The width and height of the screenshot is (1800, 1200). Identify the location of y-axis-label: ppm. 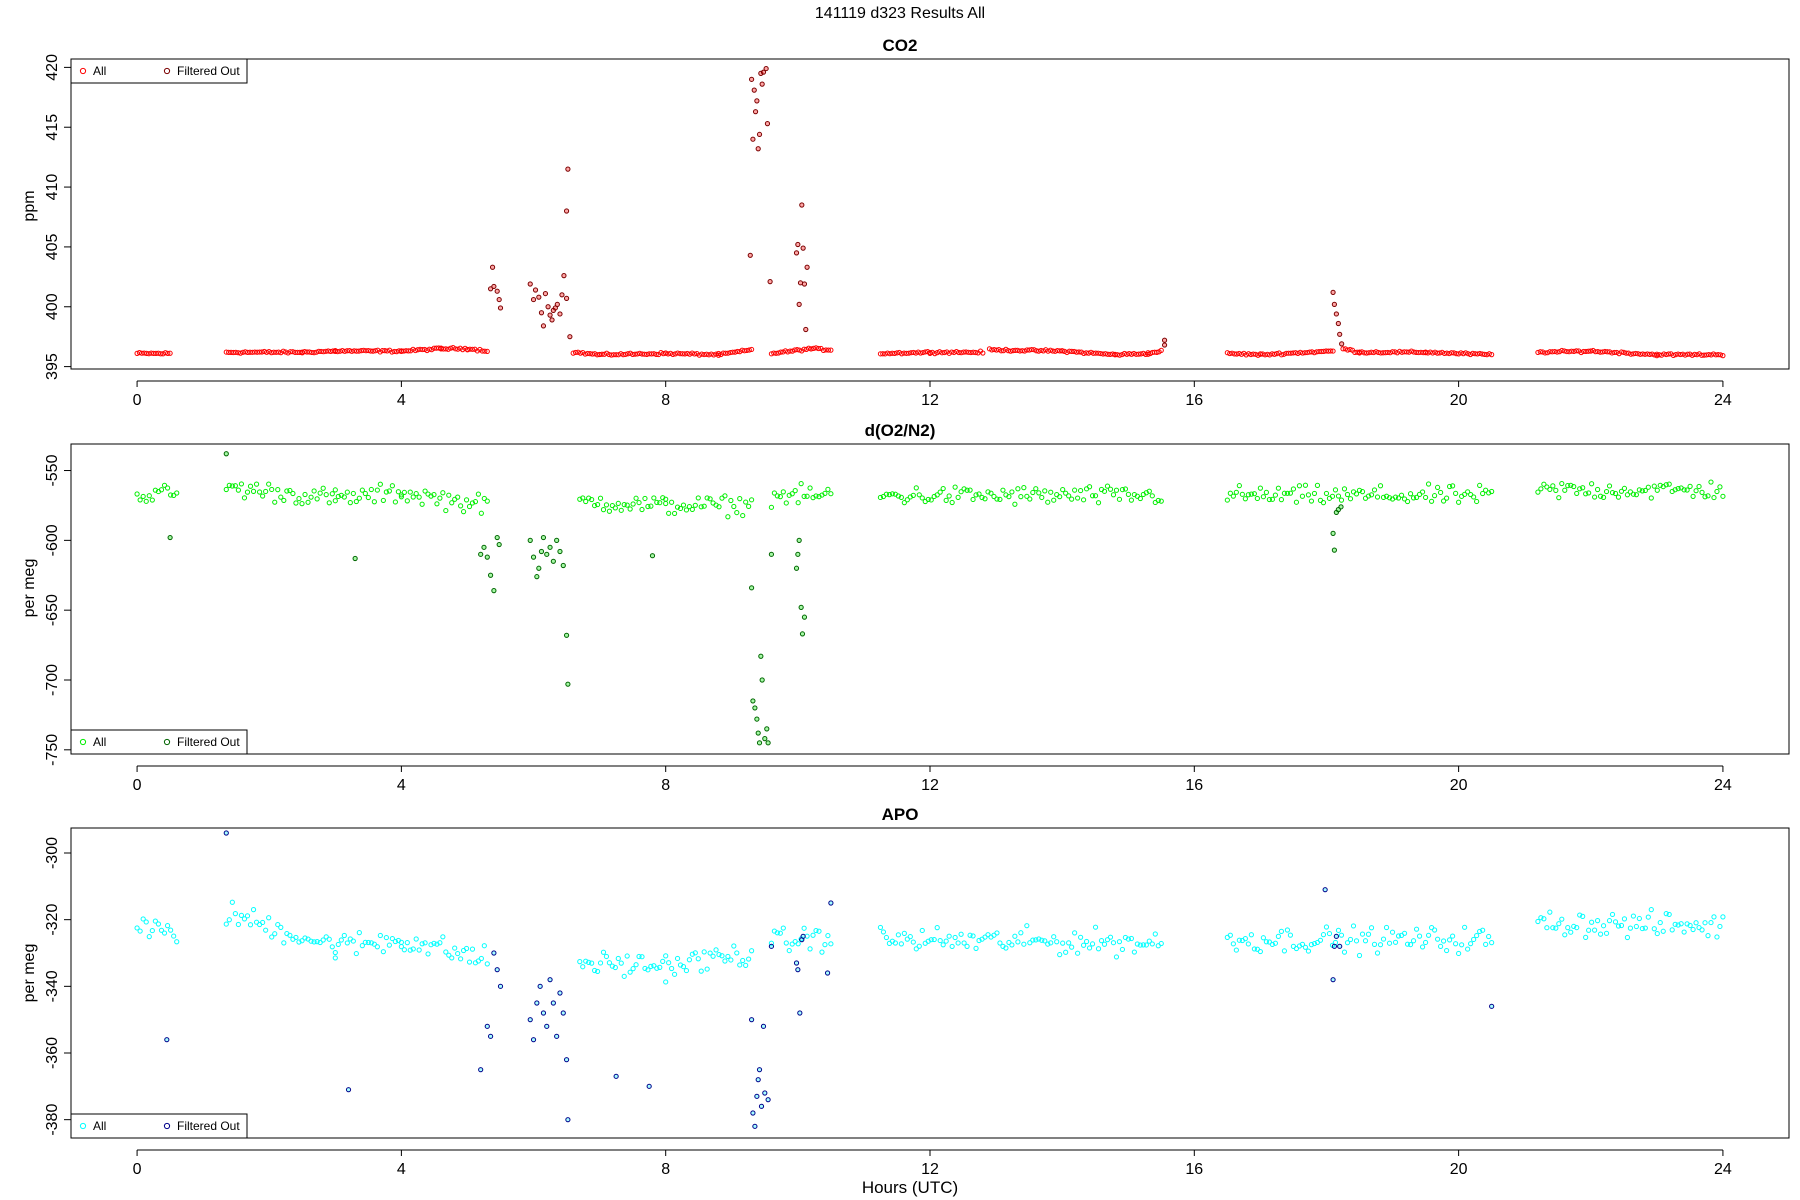
(29, 205).